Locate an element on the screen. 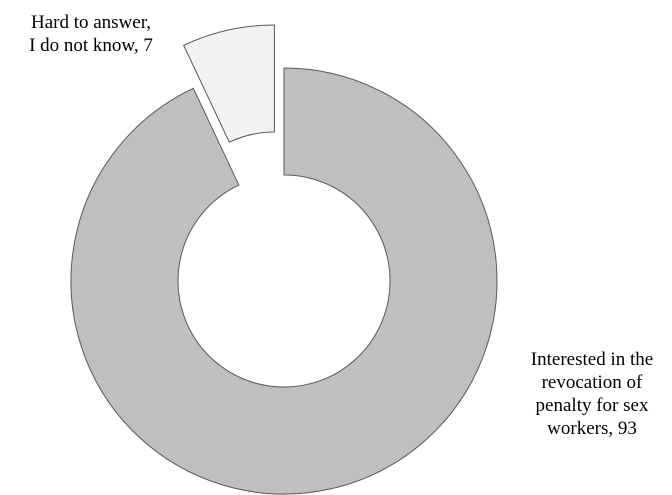  label-line: I do not know, 7 is located at coordinates (91, 45).